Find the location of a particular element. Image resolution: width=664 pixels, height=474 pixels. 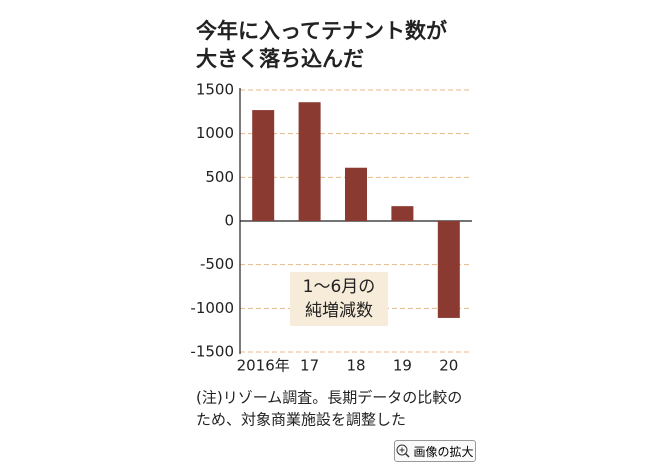

y-tick-label: 1000 is located at coordinates (215, 133).